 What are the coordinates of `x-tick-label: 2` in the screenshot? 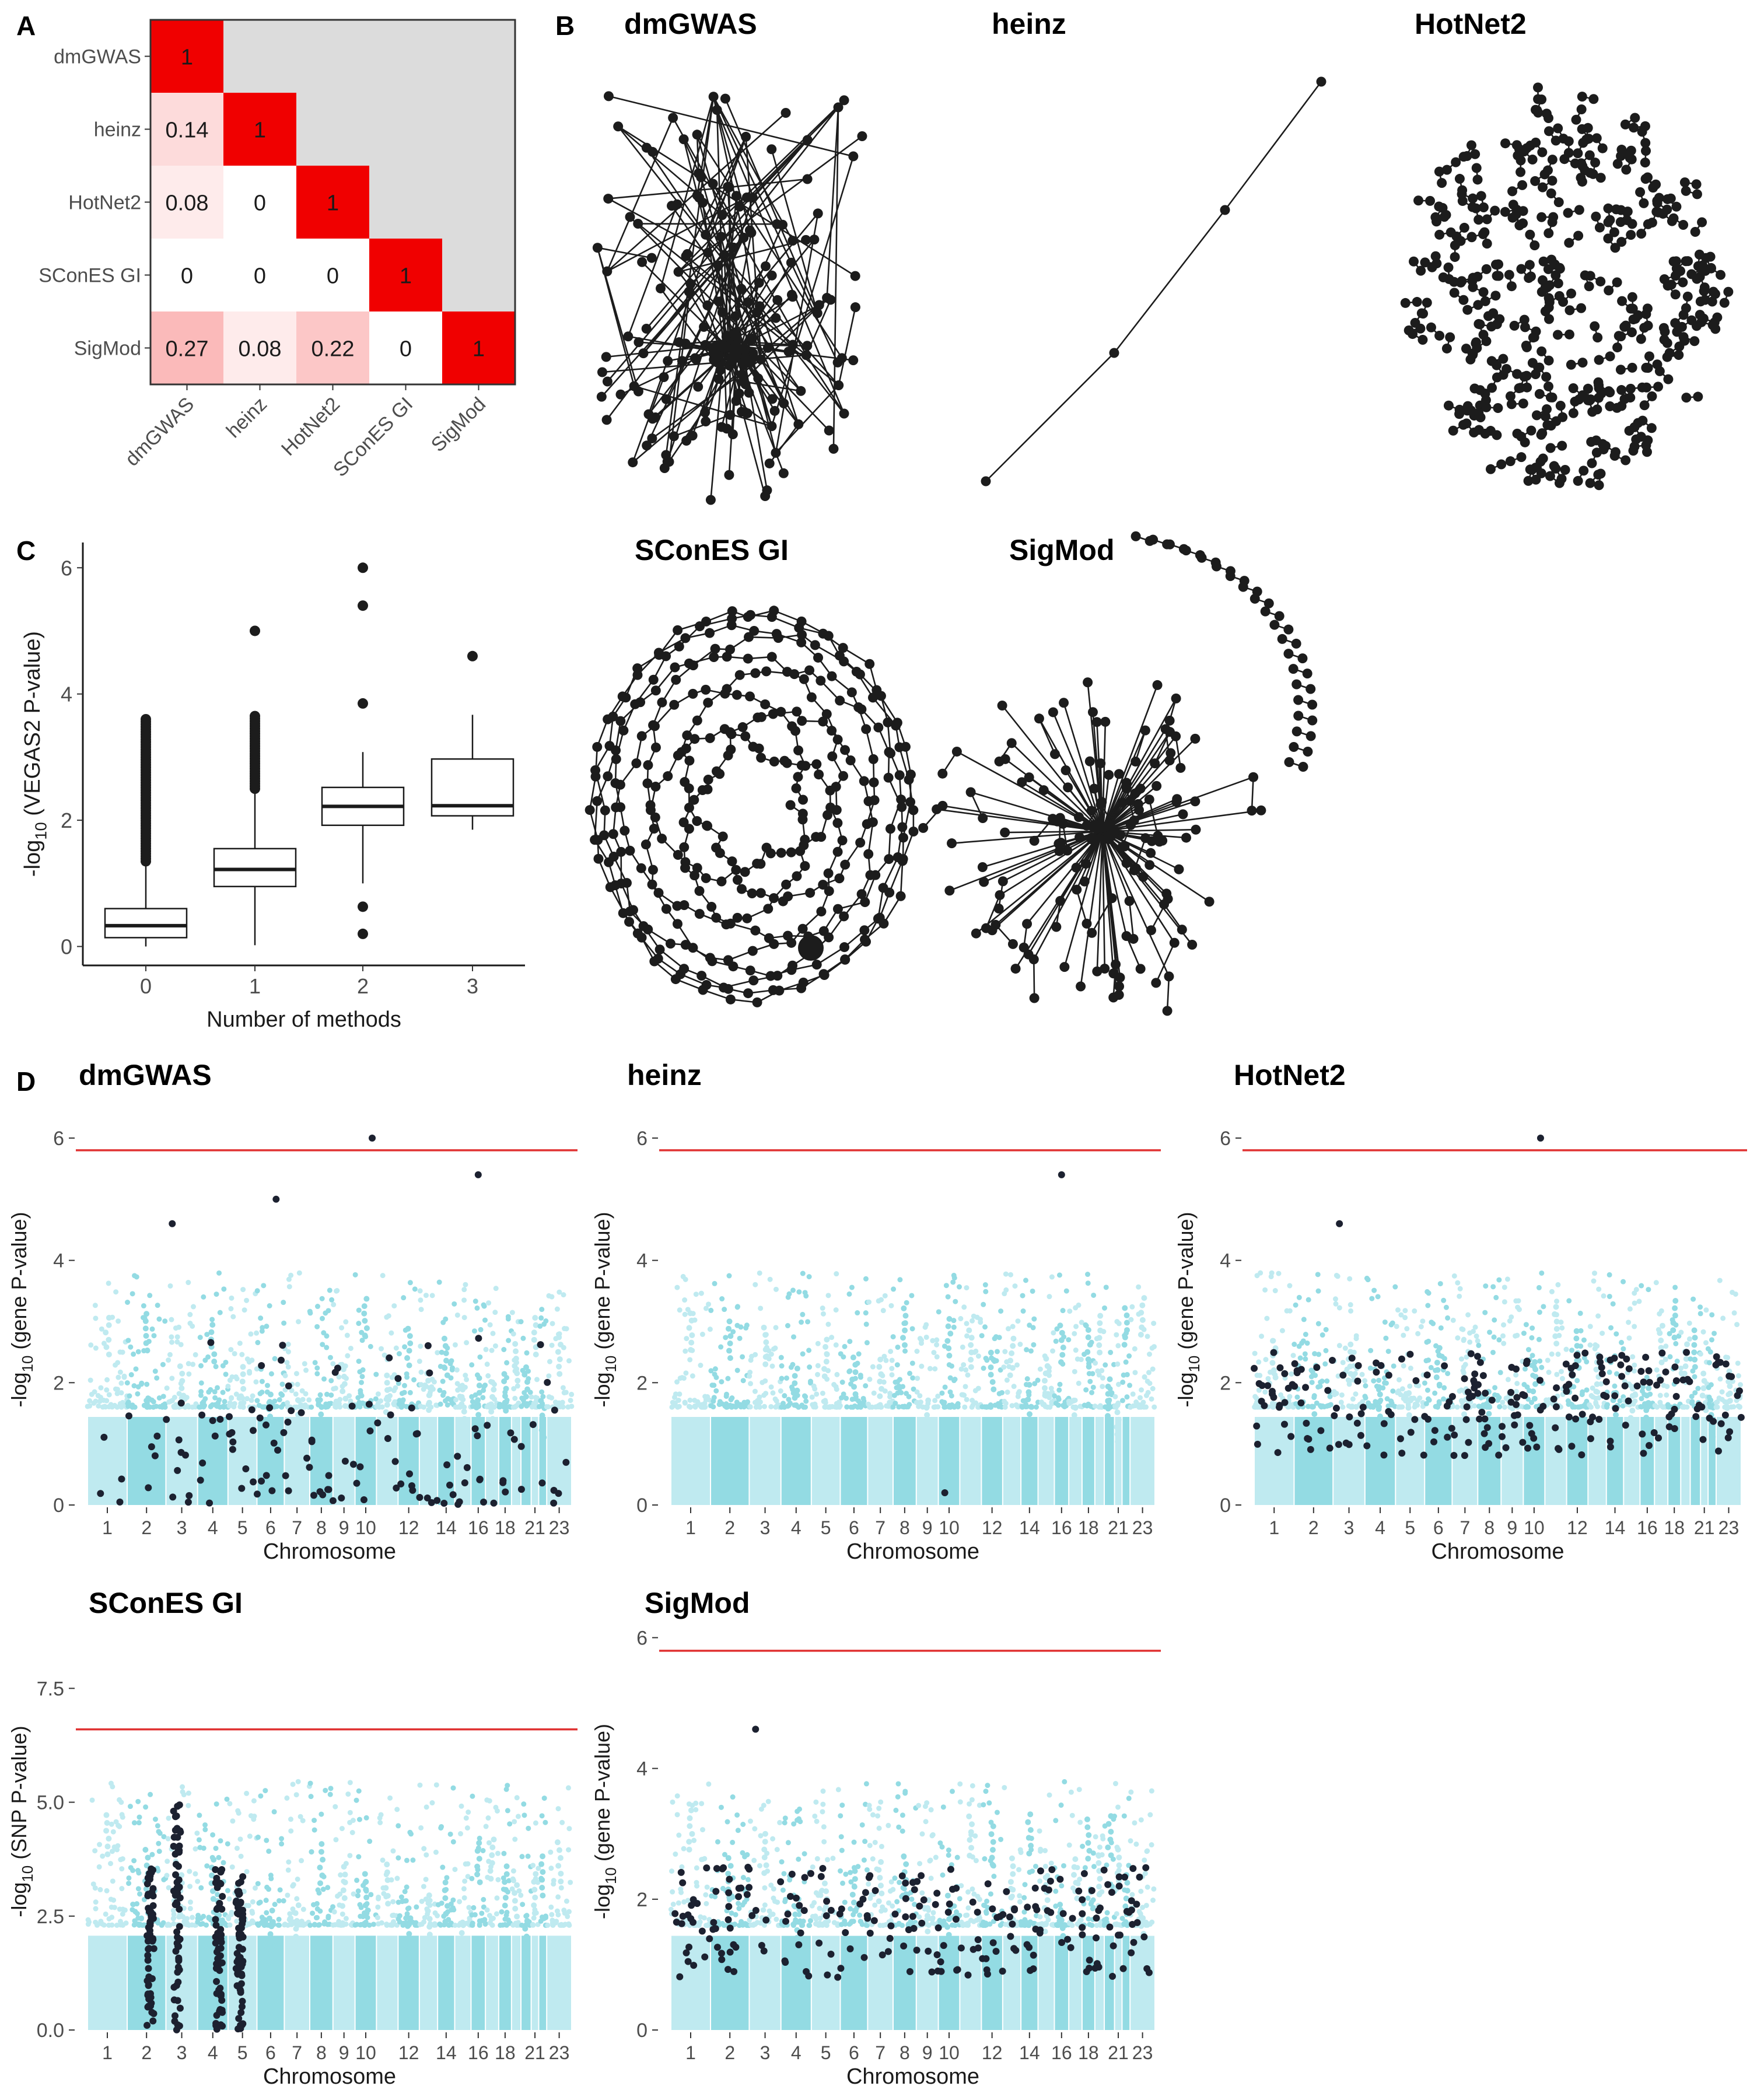 It's located at (729, 1527).